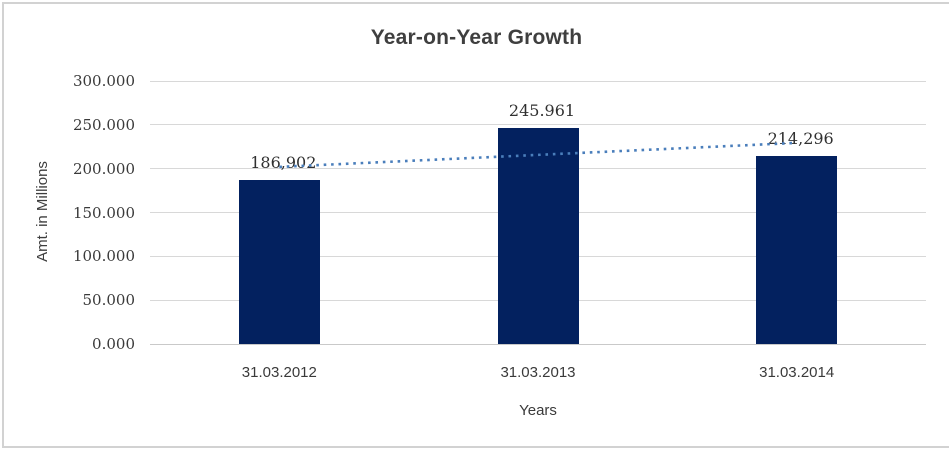  I want to click on x-axis-line, so click(538, 344).